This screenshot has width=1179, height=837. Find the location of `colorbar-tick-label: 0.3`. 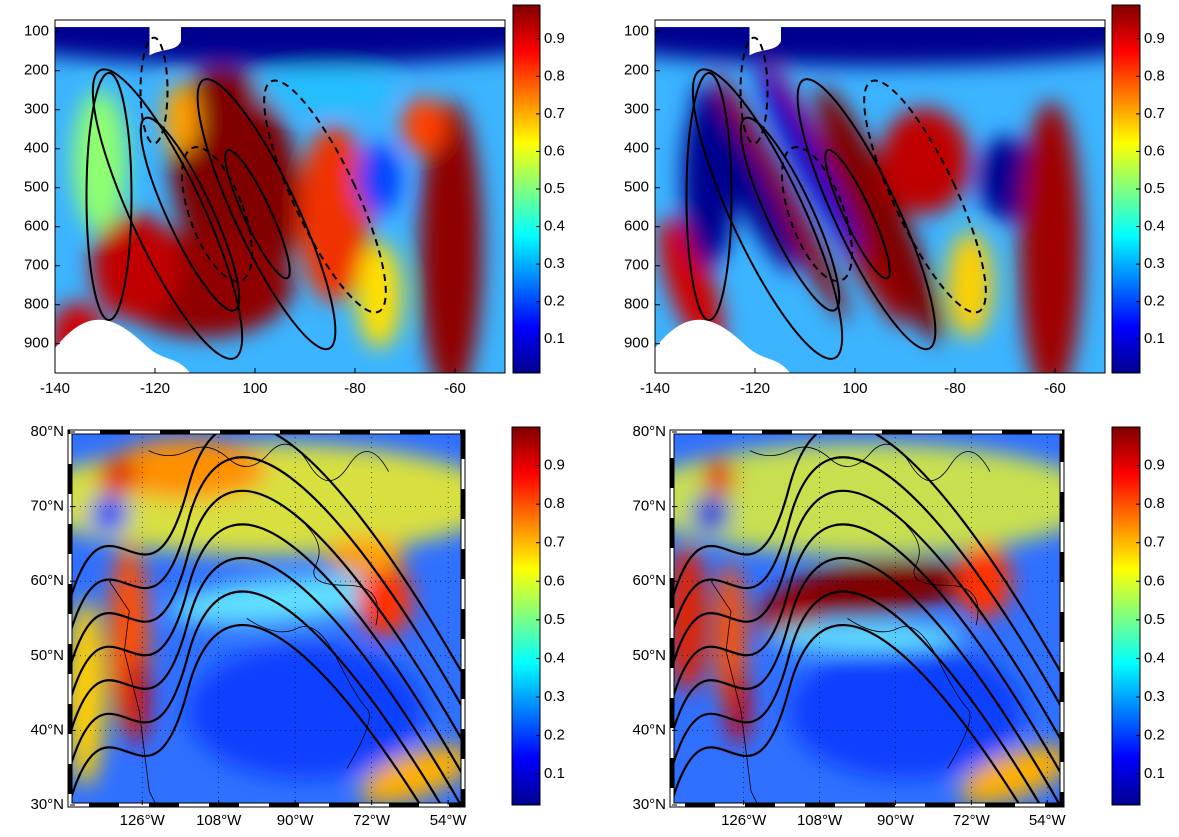

colorbar-tick-label: 0.3 is located at coordinates (1154, 696).